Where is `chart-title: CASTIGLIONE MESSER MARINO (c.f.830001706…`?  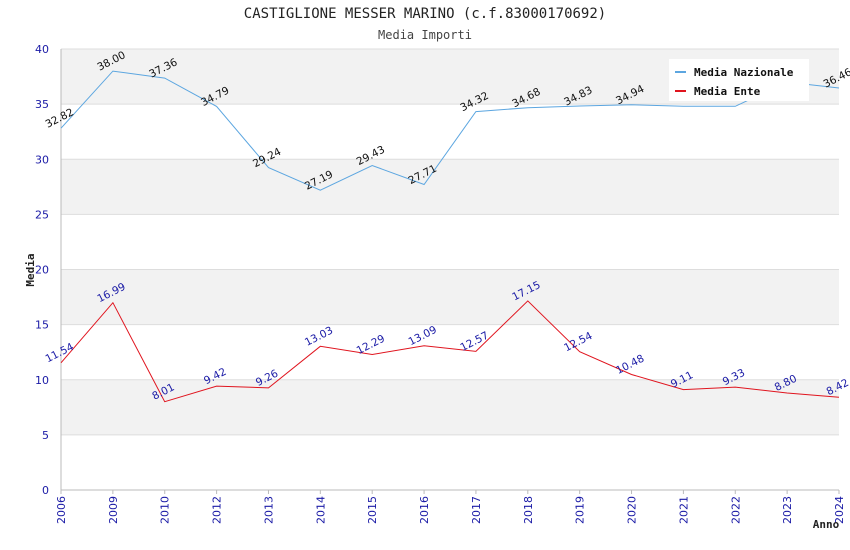 chart-title: CASTIGLIONE MESSER MARINO (c.f.830001706… is located at coordinates (425, 14).